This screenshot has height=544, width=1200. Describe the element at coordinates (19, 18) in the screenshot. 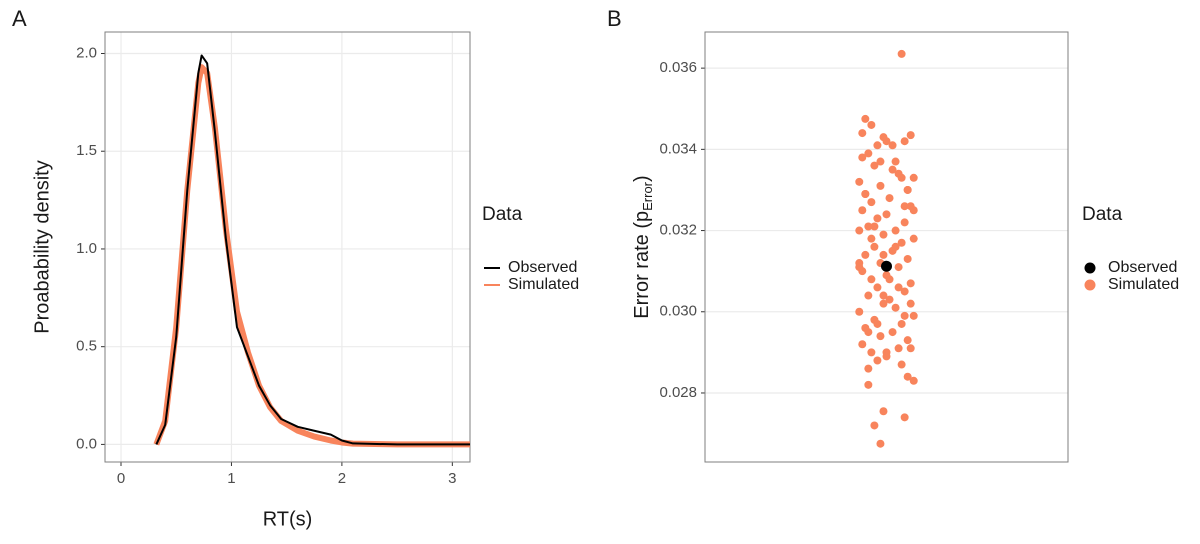

I see `panel-label: A` at that location.